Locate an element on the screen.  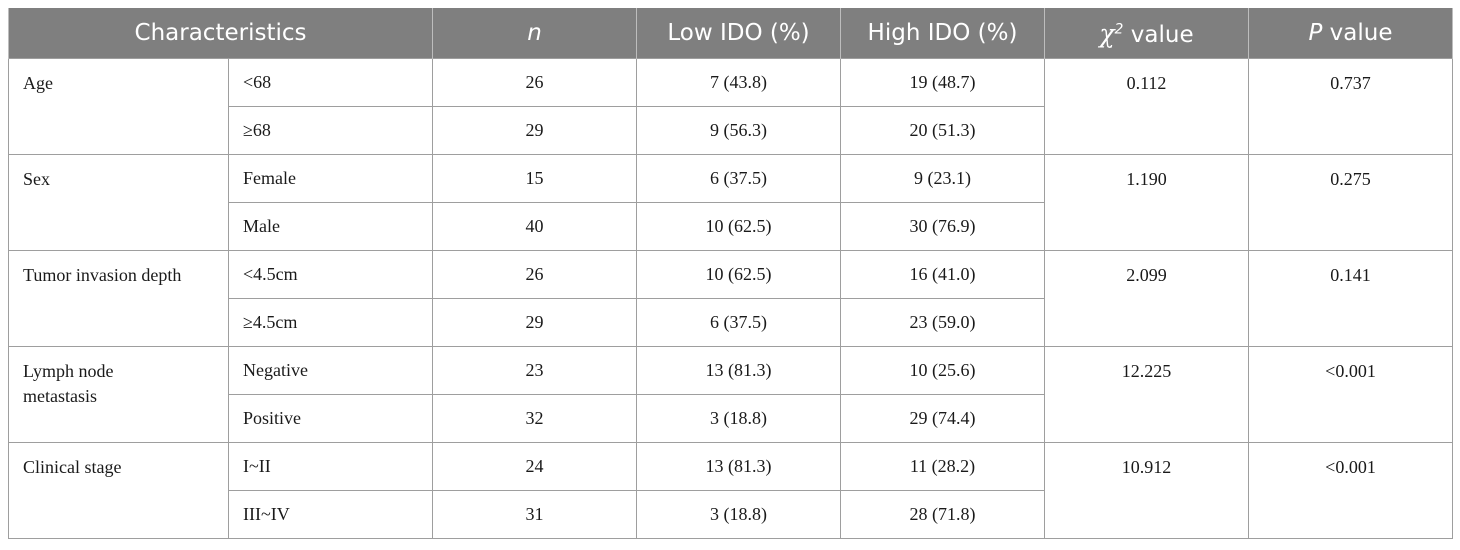
table-row: Positive 32 3 (18.8) 29 (74.4) is located at coordinates (731, 418).